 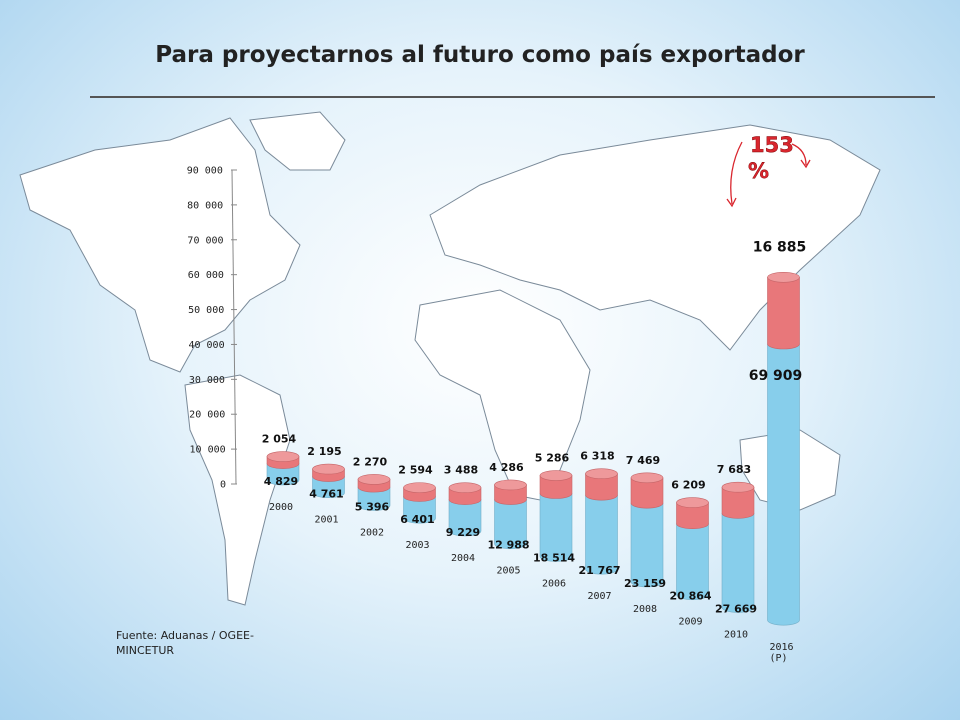 I want to click on bar-1: 4 761 2 195, so click(x=326, y=473).